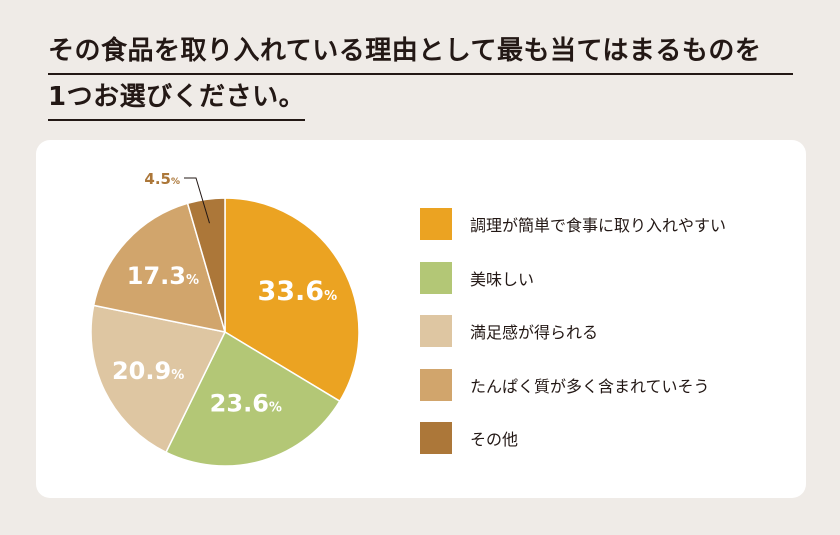  I want to click on value-label-other: 4.5%, so click(162, 179).